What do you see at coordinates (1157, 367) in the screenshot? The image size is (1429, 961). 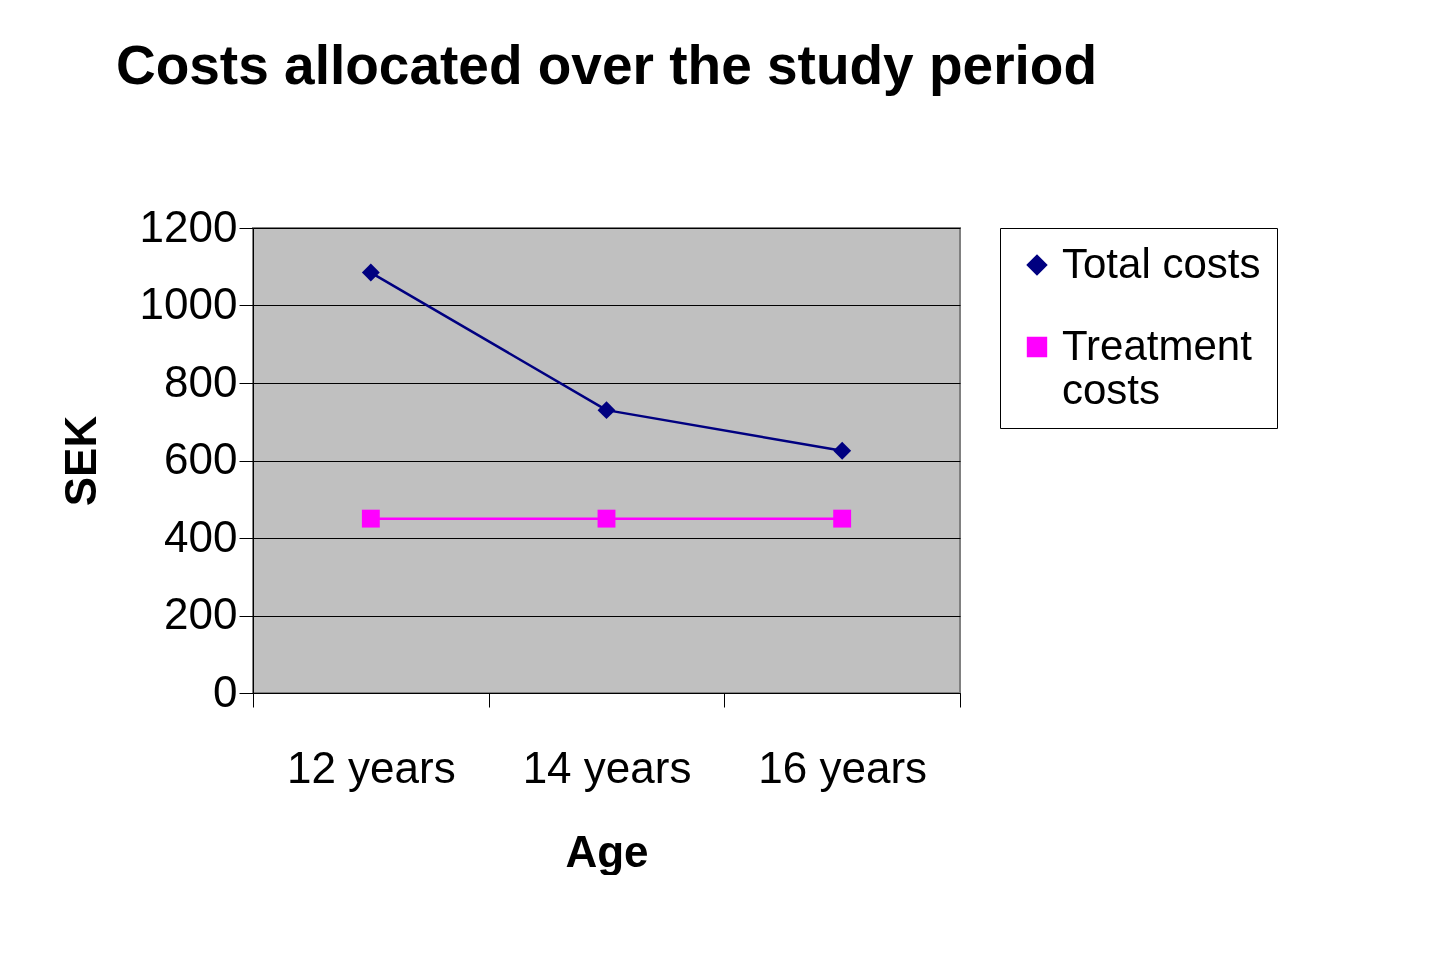 I see `legend-label: Treatment costs` at bounding box center [1157, 367].